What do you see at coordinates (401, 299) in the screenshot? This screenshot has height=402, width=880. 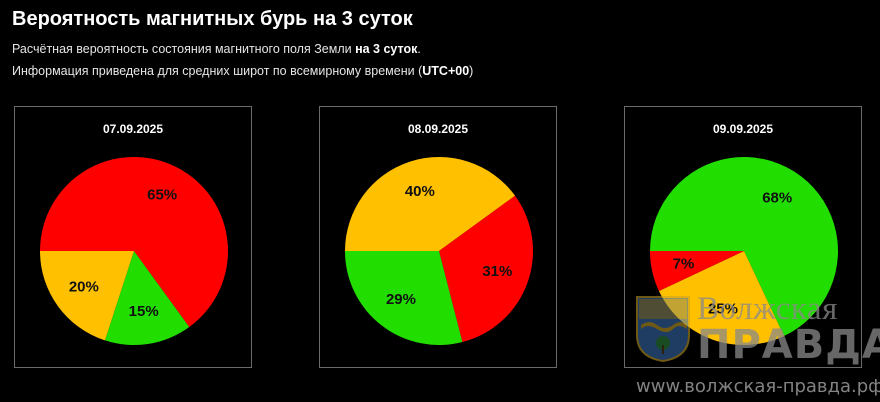 I see `slice-label: 29%` at bounding box center [401, 299].